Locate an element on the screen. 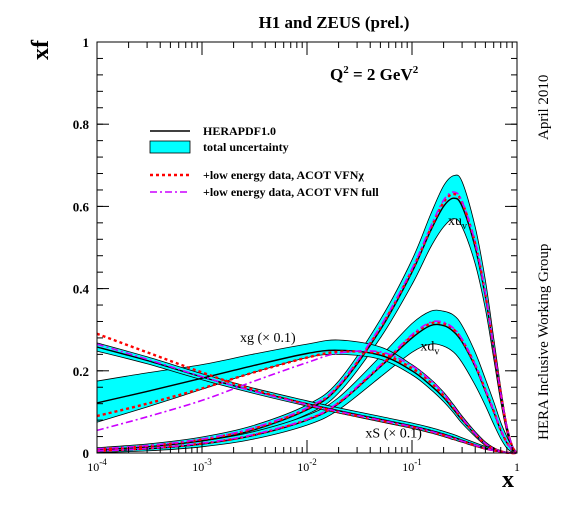  y-tick-label: 0.2 is located at coordinates (81, 371).